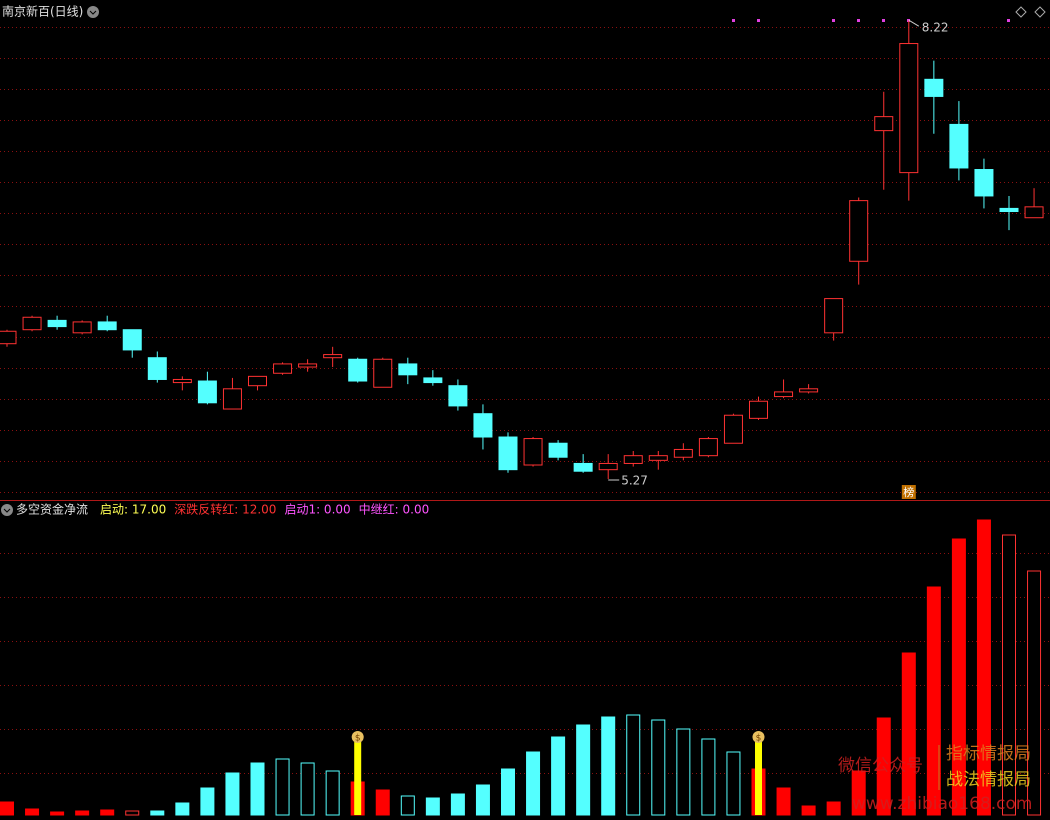  I want to click on high-label: 8.22, so click(935, 28).